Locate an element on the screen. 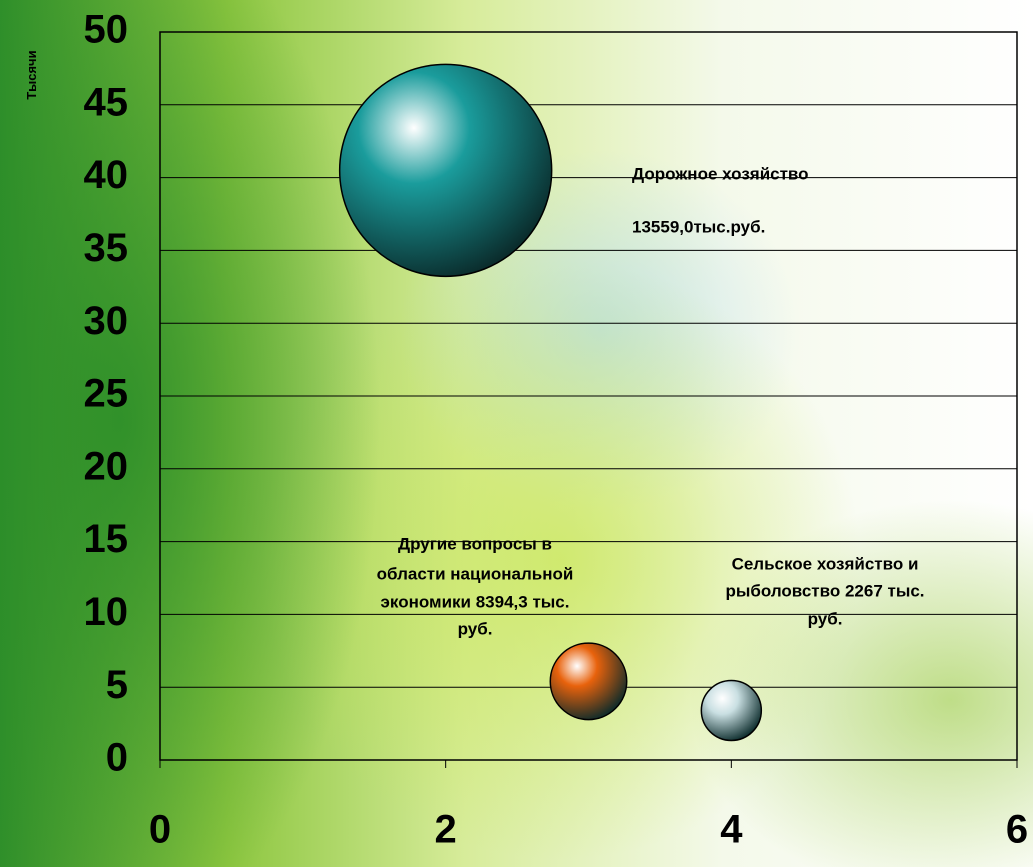 This screenshot has height=867, width=1033. y-axis-label: Тысячи is located at coordinates (31, 74).